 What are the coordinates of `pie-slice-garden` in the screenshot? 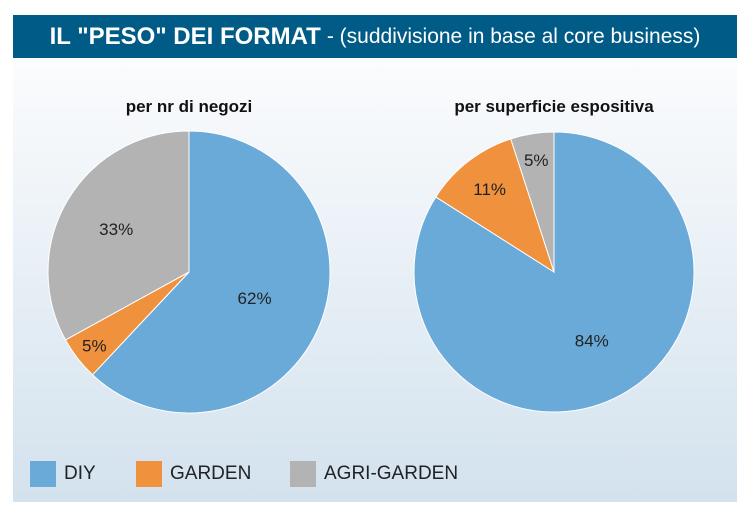 It's located at (495, 206).